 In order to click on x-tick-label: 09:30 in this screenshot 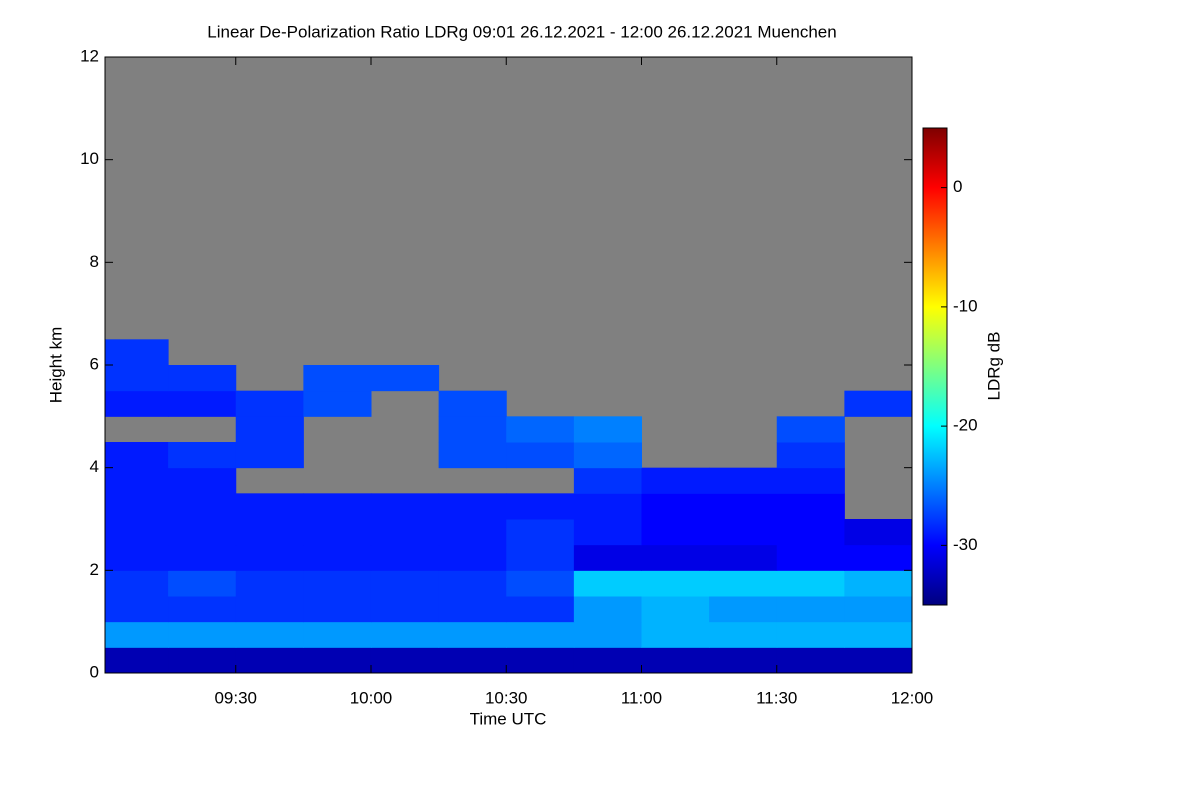, I will do `click(235, 697)`.